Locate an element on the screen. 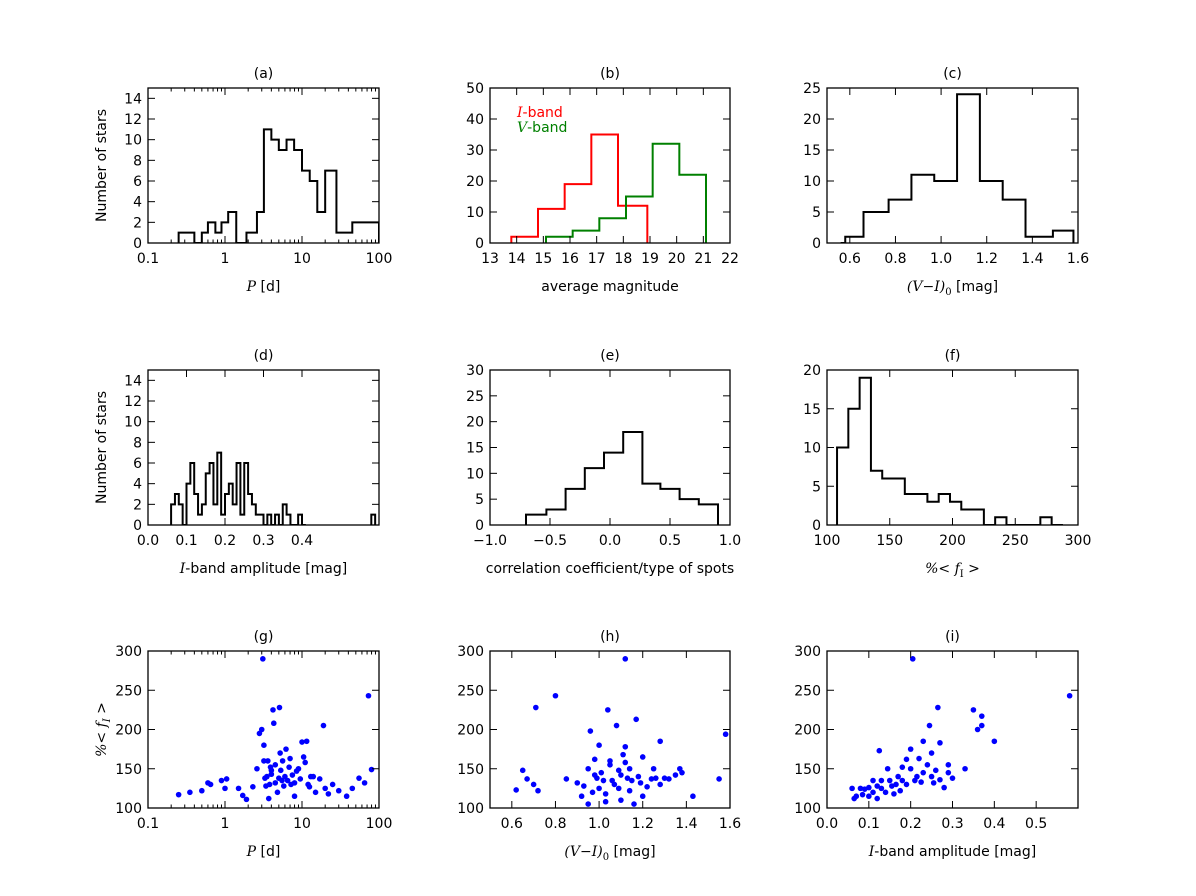  x-tick-label: 0.0 is located at coordinates (610, 541).